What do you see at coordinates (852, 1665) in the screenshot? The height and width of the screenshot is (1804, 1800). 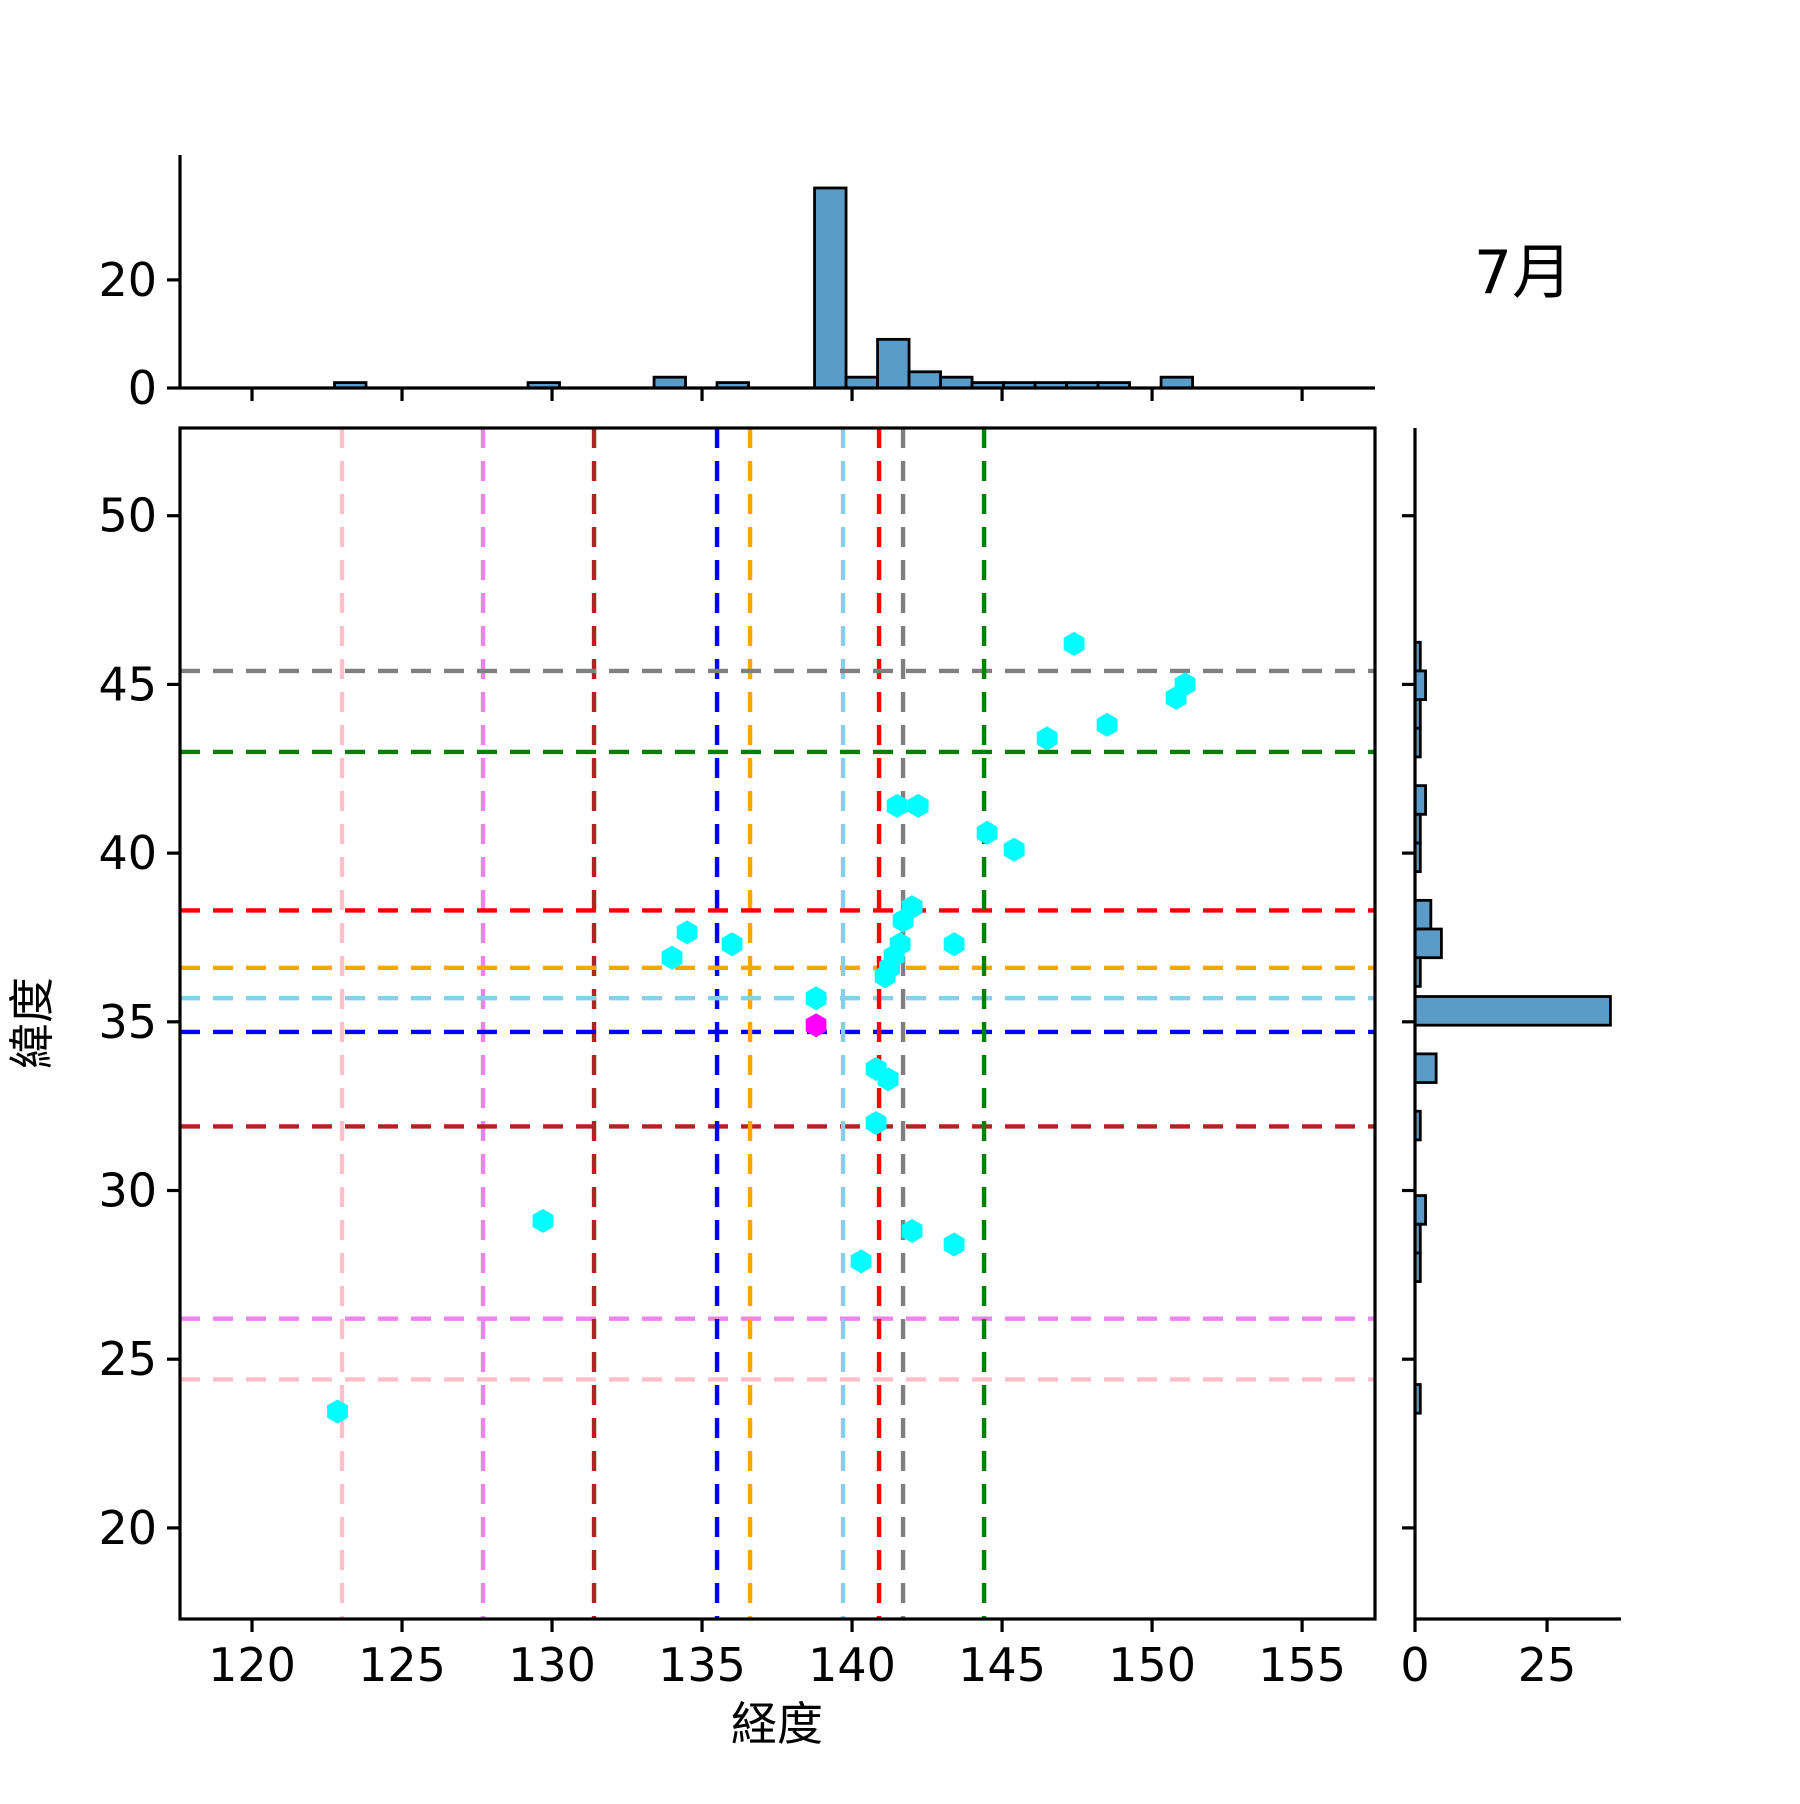 I see `main-xtick-label: 140` at bounding box center [852, 1665].